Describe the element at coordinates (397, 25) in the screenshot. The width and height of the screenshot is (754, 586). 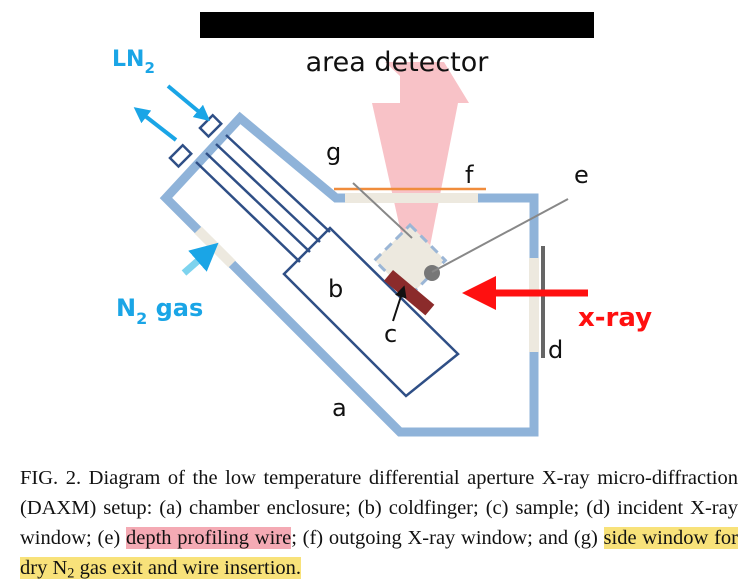
I see `area-detector-bar` at that location.